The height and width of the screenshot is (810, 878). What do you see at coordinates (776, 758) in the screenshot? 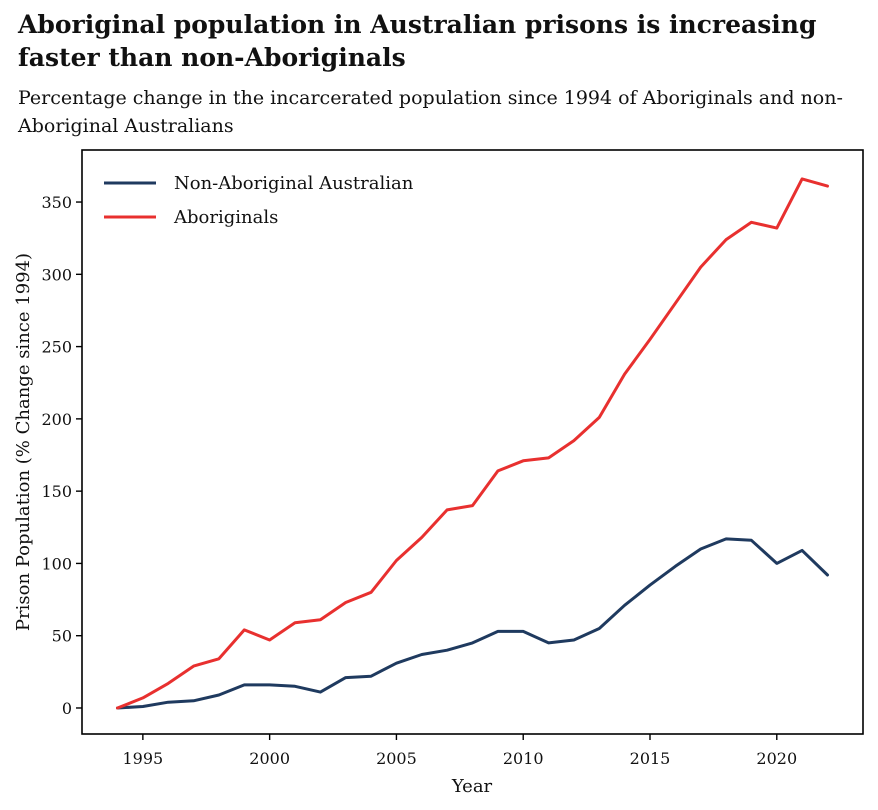
I see `x-tick-label: 2020` at bounding box center [776, 758].